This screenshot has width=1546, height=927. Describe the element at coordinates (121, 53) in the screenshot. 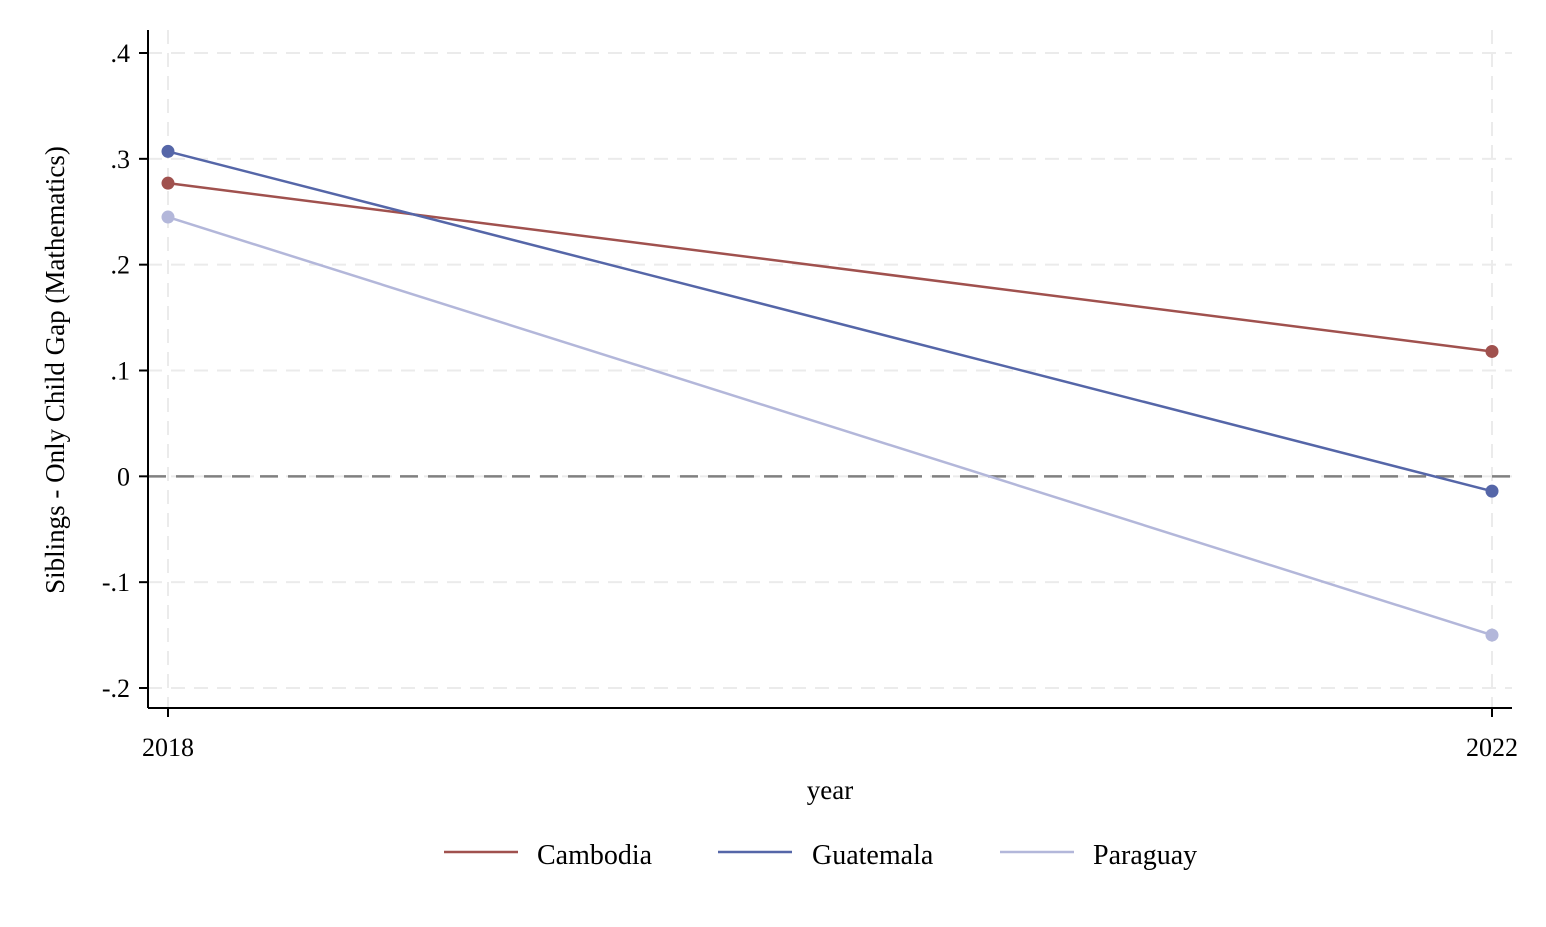

I see `y-tick-label: .4` at that location.